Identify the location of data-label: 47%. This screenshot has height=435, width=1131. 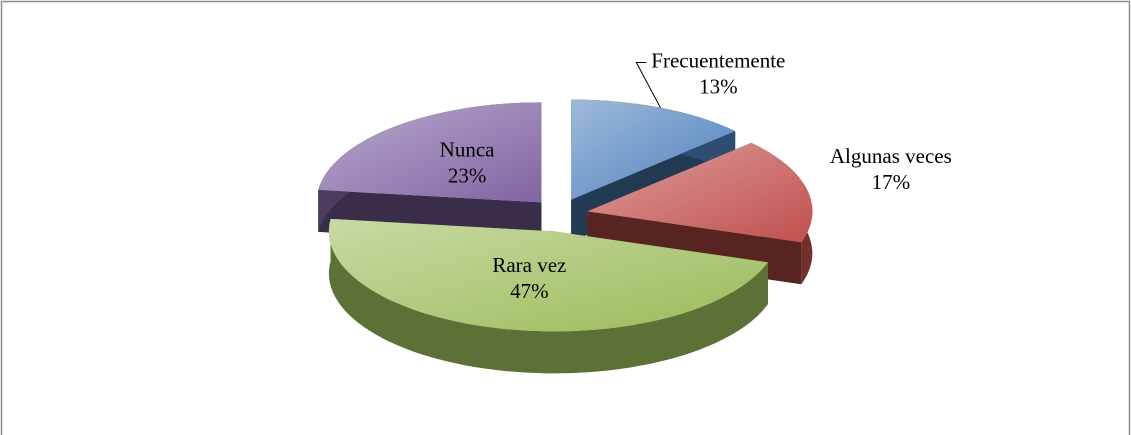
(529, 291).